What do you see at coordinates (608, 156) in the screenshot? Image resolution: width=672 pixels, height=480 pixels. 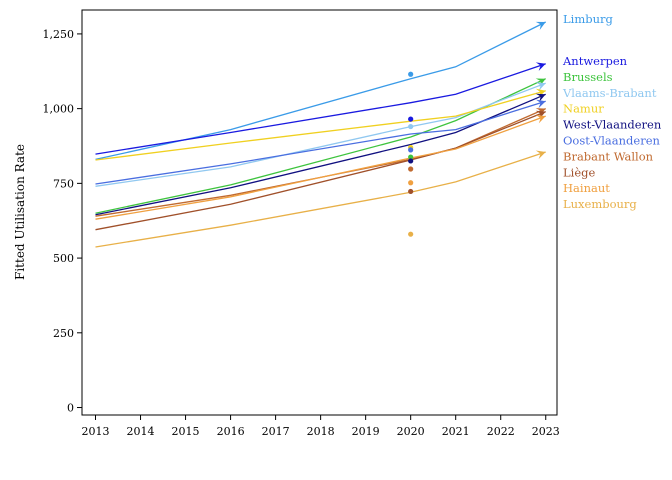 I see `legend-entry: Brabant Wallon` at bounding box center [608, 156].